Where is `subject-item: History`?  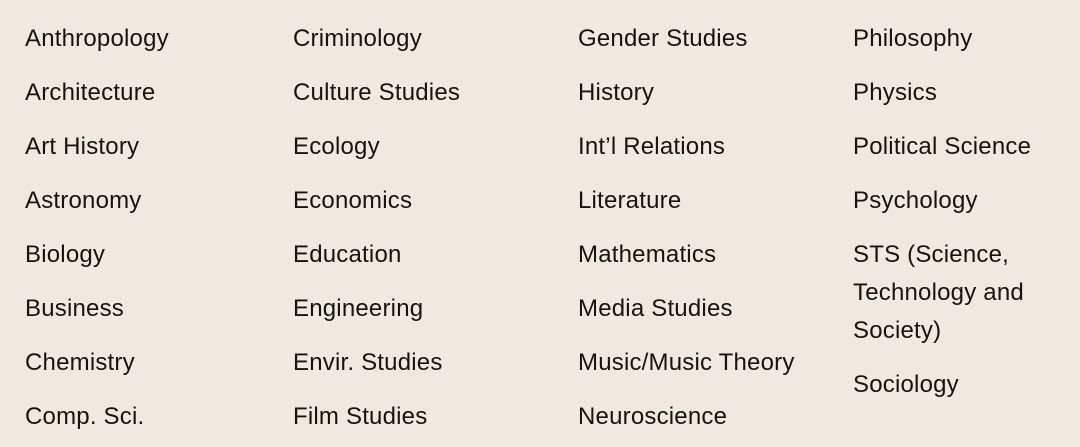
subject-item: History is located at coordinates (616, 92).